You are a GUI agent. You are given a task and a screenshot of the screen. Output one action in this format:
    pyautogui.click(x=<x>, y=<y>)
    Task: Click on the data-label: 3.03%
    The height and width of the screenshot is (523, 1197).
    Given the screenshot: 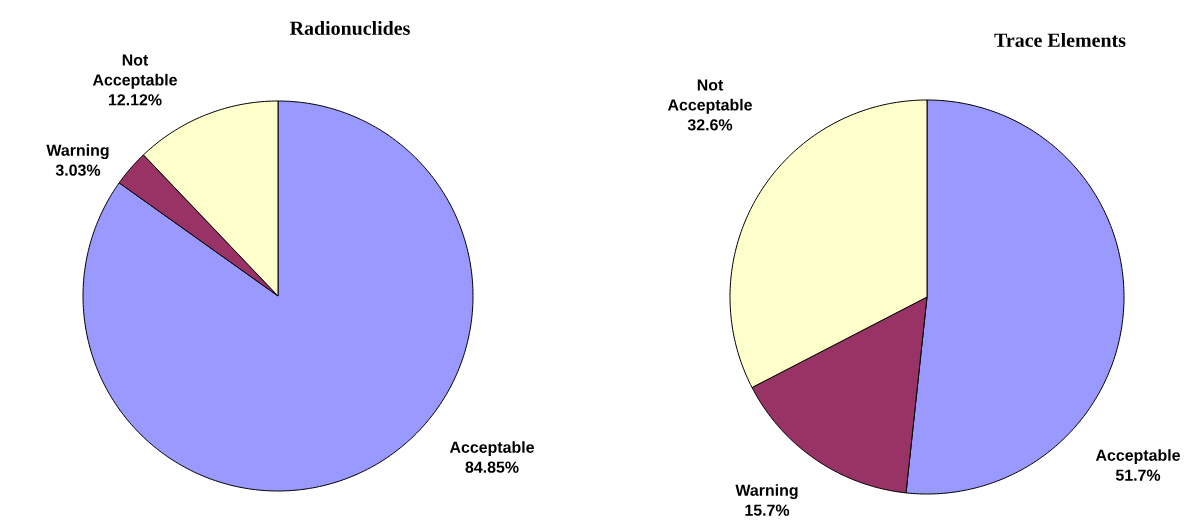 What is the action you would take?
    pyautogui.click(x=78, y=170)
    